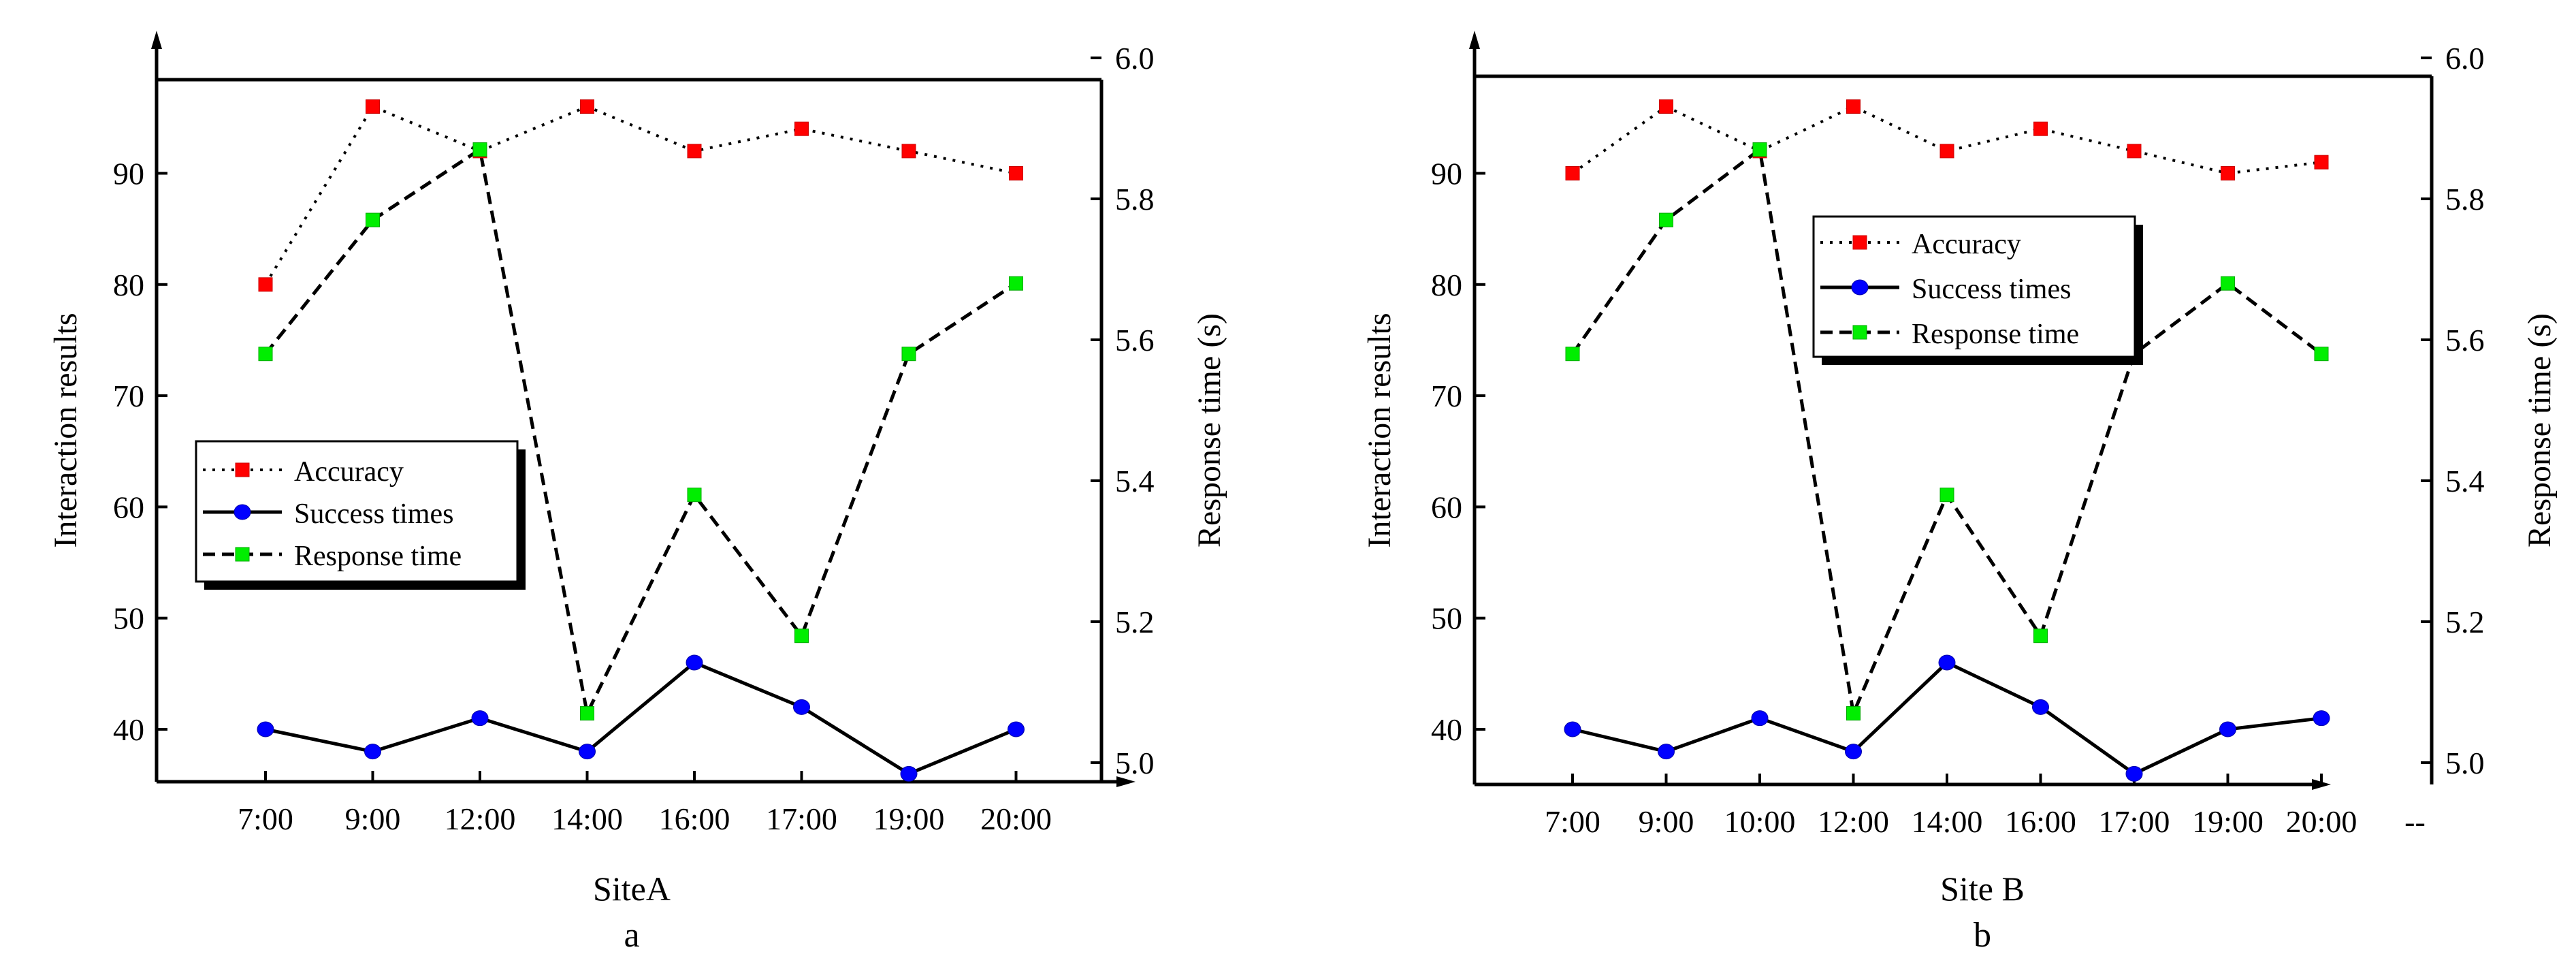 This screenshot has height=969, width=2576. What do you see at coordinates (140, 452) in the screenshot?
I see `left-y-axis-ticks: 40 50 60 70 80 90` at bounding box center [140, 452].